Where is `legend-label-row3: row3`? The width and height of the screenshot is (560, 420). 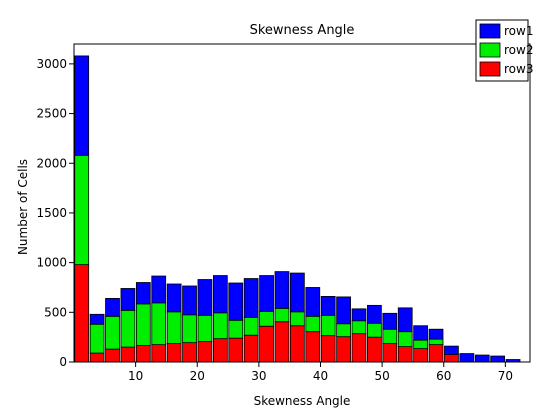
legend-label-row3: row3 is located at coordinates (518, 69).